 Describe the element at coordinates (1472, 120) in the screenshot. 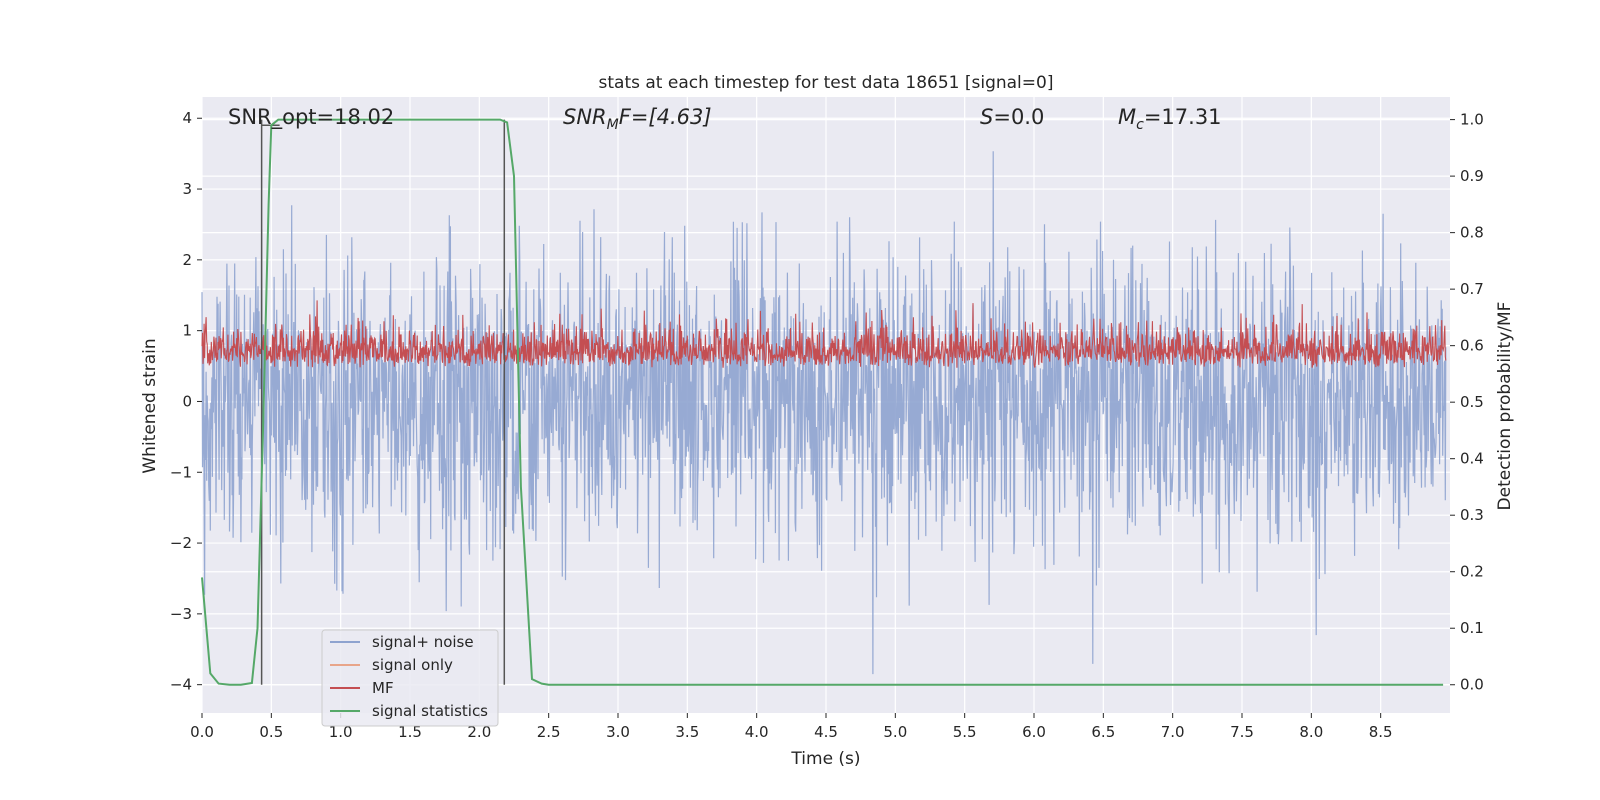

I see `y-tick-label-right-0: 1.0` at that location.